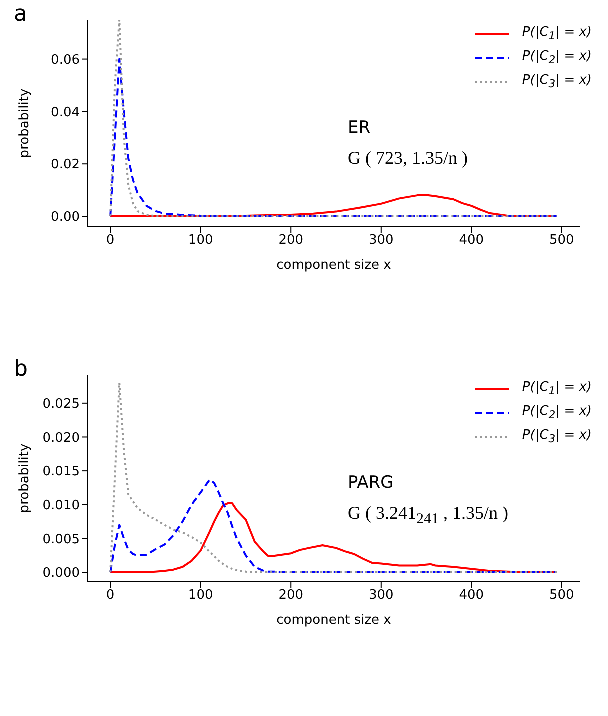  What do you see at coordinates (21, 369) in the screenshot?
I see `chart-title: b` at bounding box center [21, 369].